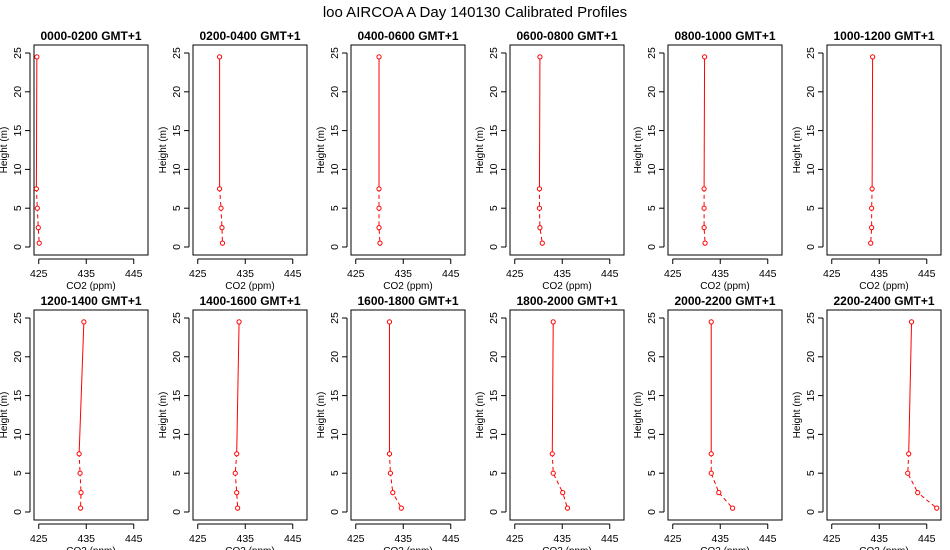  What do you see at coordinates (566, 36) in the screenshot?
I see `panel-title: 0600-0800 GMT+1` at bounding box center [566, 36].